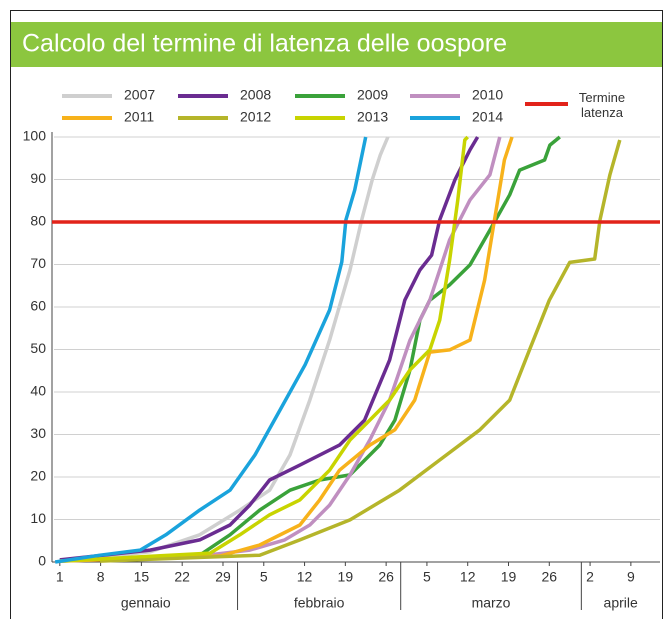 This screenshot has width=664, height=619. I want to click on y-tick-label: 70, so click(38, 263).